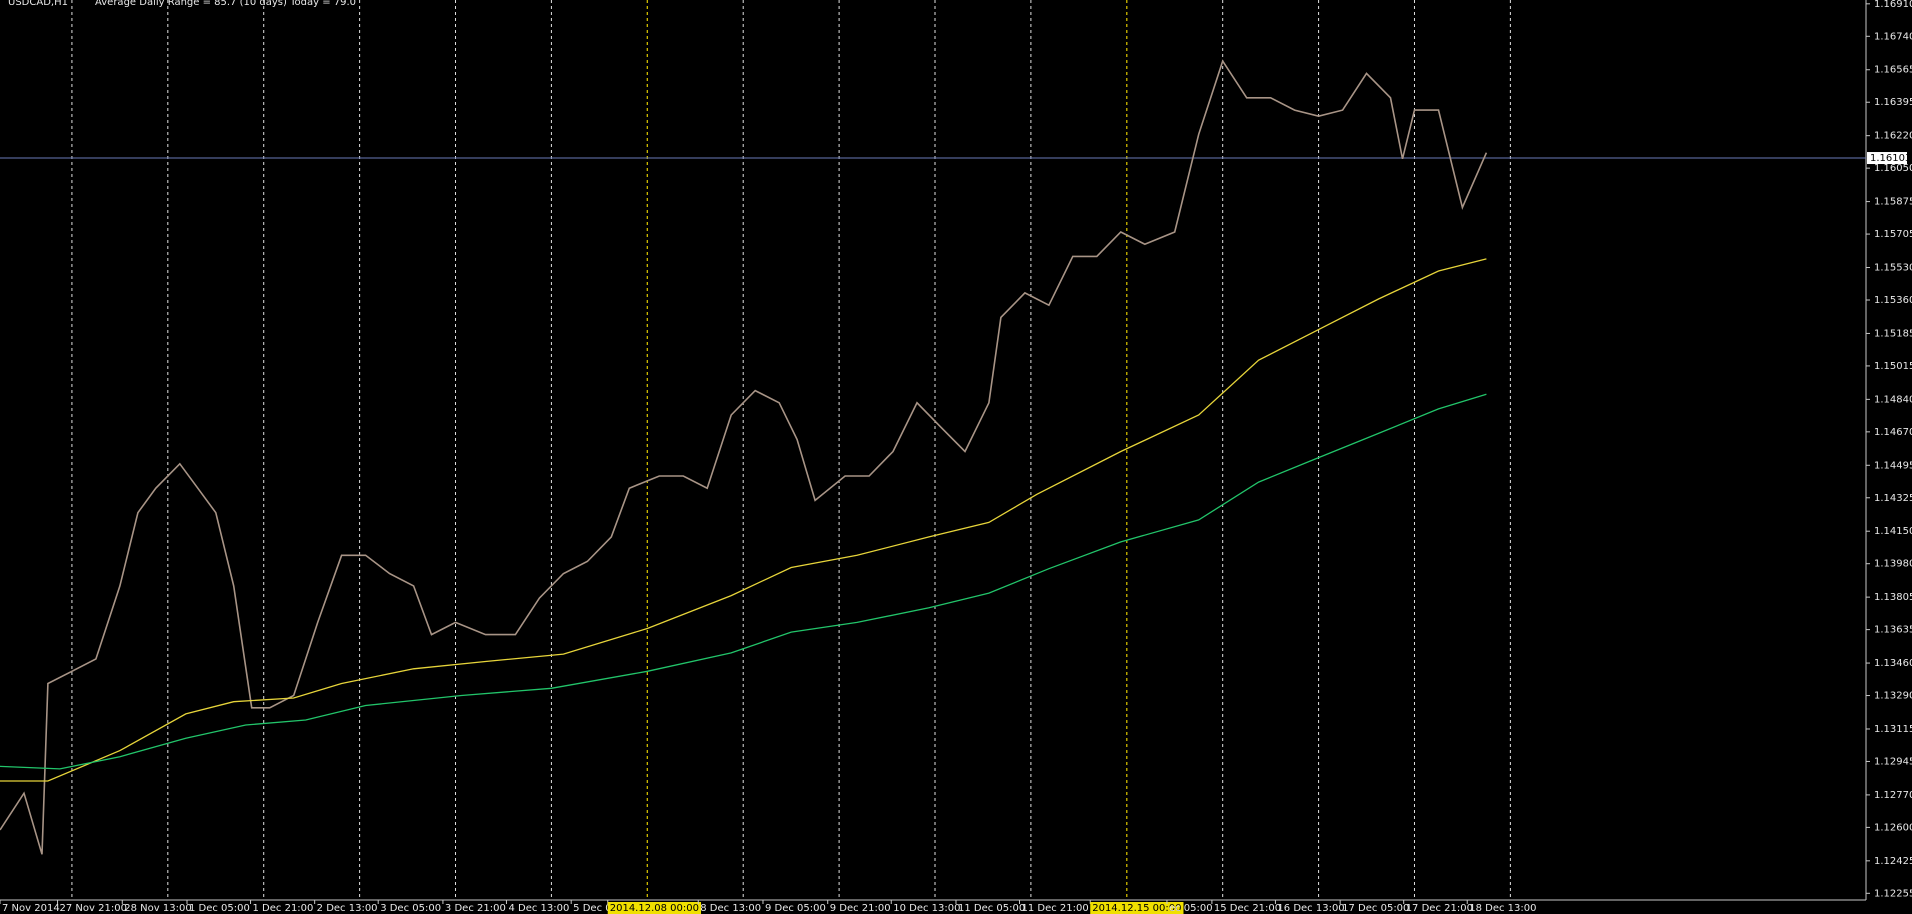 The width and height of the screenshot is (1912, 914). I want to click on price-label-box, so click(1887, 158).